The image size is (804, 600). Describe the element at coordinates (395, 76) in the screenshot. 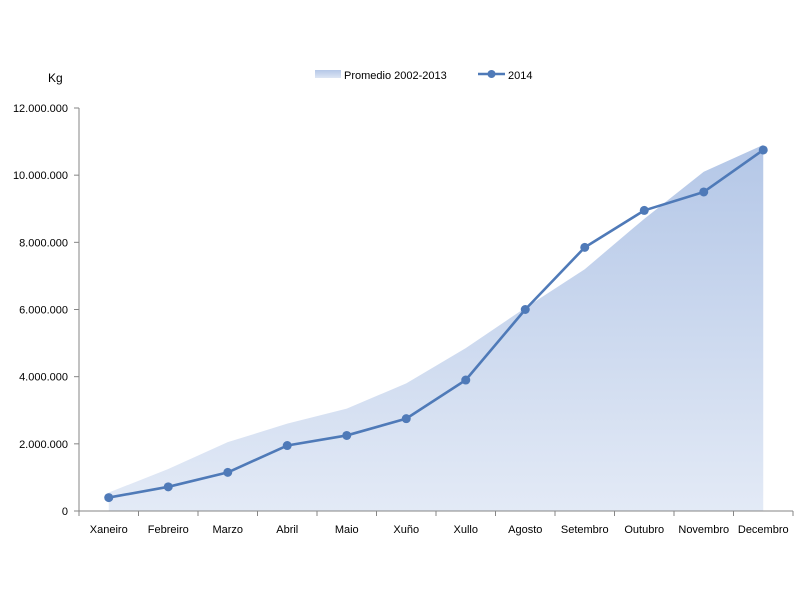

I see `legend-label-area: Promedio 2002-2013` at that location.